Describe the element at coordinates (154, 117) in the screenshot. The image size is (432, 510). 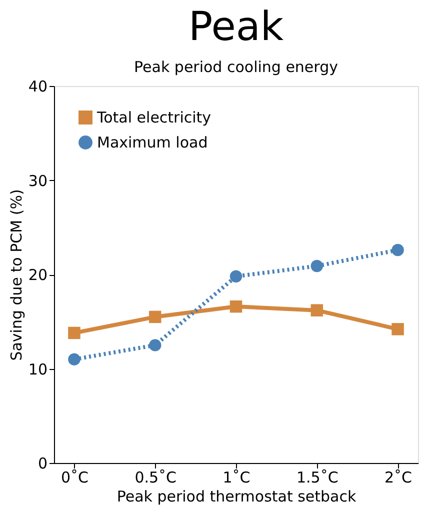
I see `legend-label: Total electricity` at that location.